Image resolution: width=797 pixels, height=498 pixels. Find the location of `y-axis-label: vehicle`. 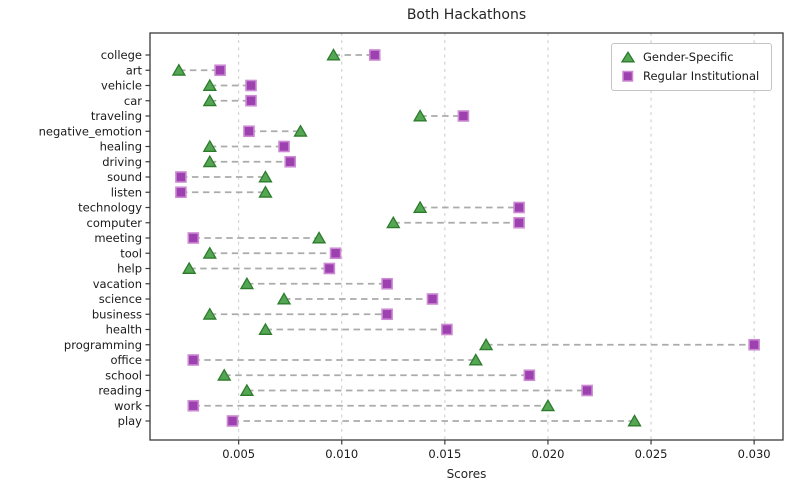

y-axis-label: vehicle is located at coordinates (121, 86).